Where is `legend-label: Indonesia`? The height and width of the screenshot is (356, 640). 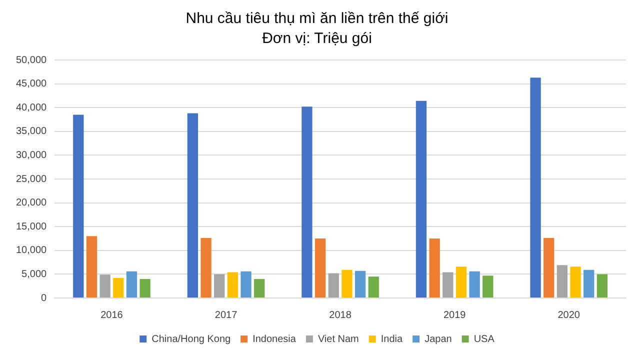
legend-label: Indonesia is located at coordinates (274, 339).